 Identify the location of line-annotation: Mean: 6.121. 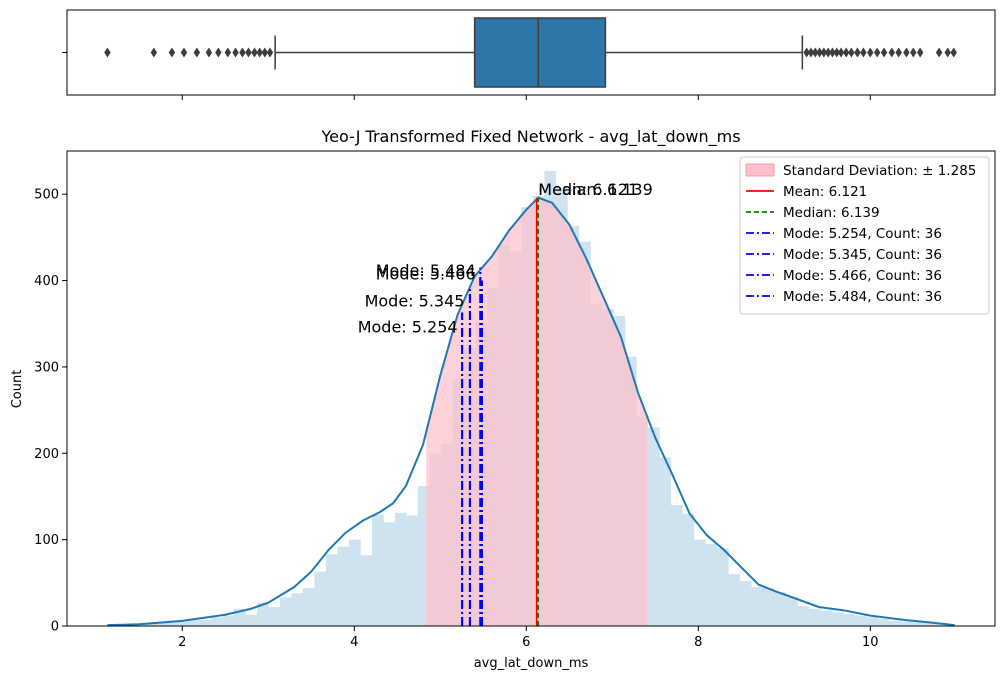
(588, 189).